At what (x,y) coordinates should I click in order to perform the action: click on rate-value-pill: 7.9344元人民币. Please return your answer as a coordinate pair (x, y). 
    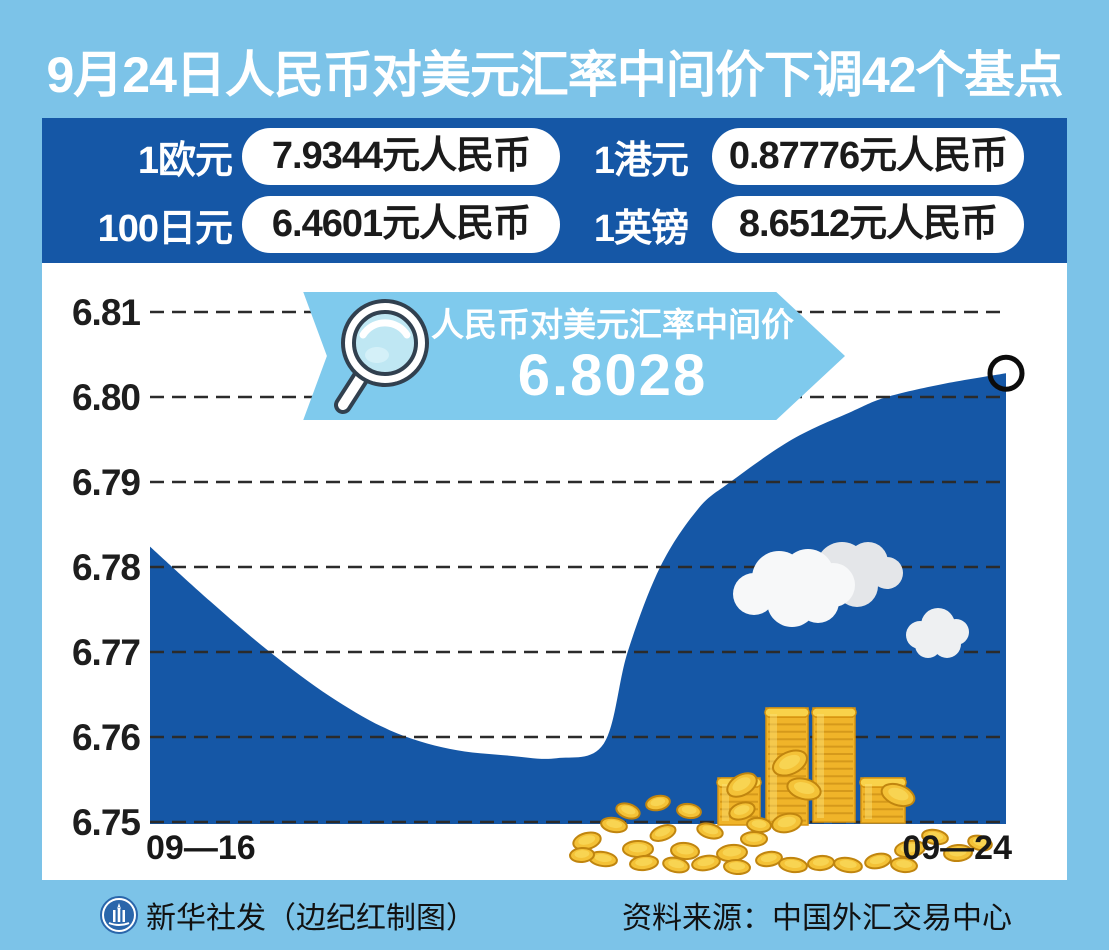
    Looking at the image, I should click on (401, 156).